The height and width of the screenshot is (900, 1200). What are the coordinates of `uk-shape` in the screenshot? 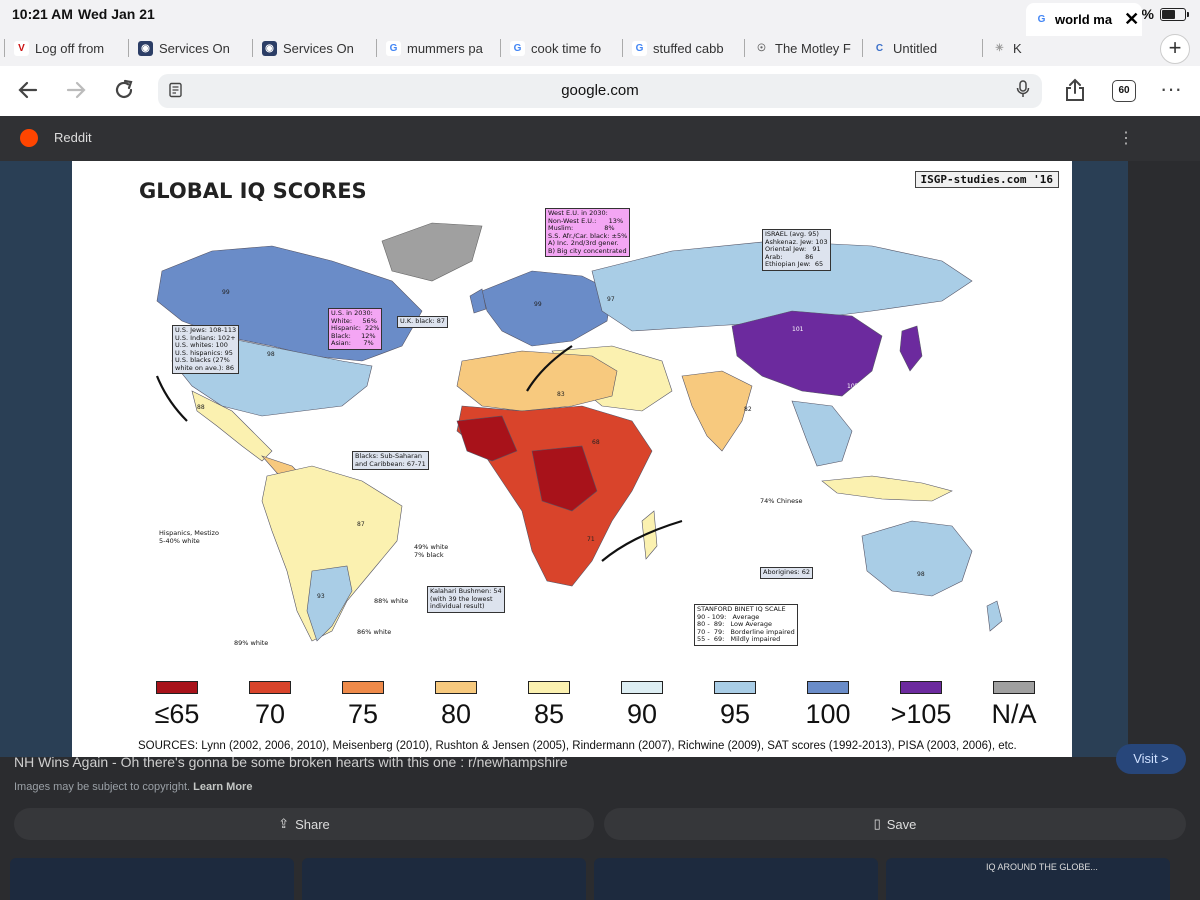 It's located at (478, 301).